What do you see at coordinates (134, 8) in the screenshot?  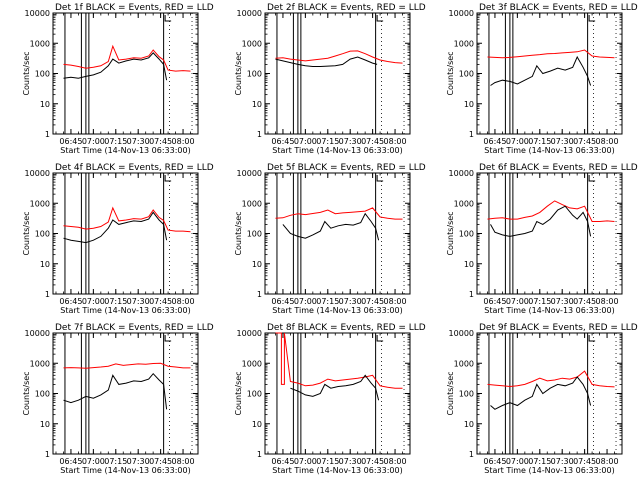 I see `plot-title: Det 1f BLACK = Events, RED = LLD` at bounding box center [134, 8].